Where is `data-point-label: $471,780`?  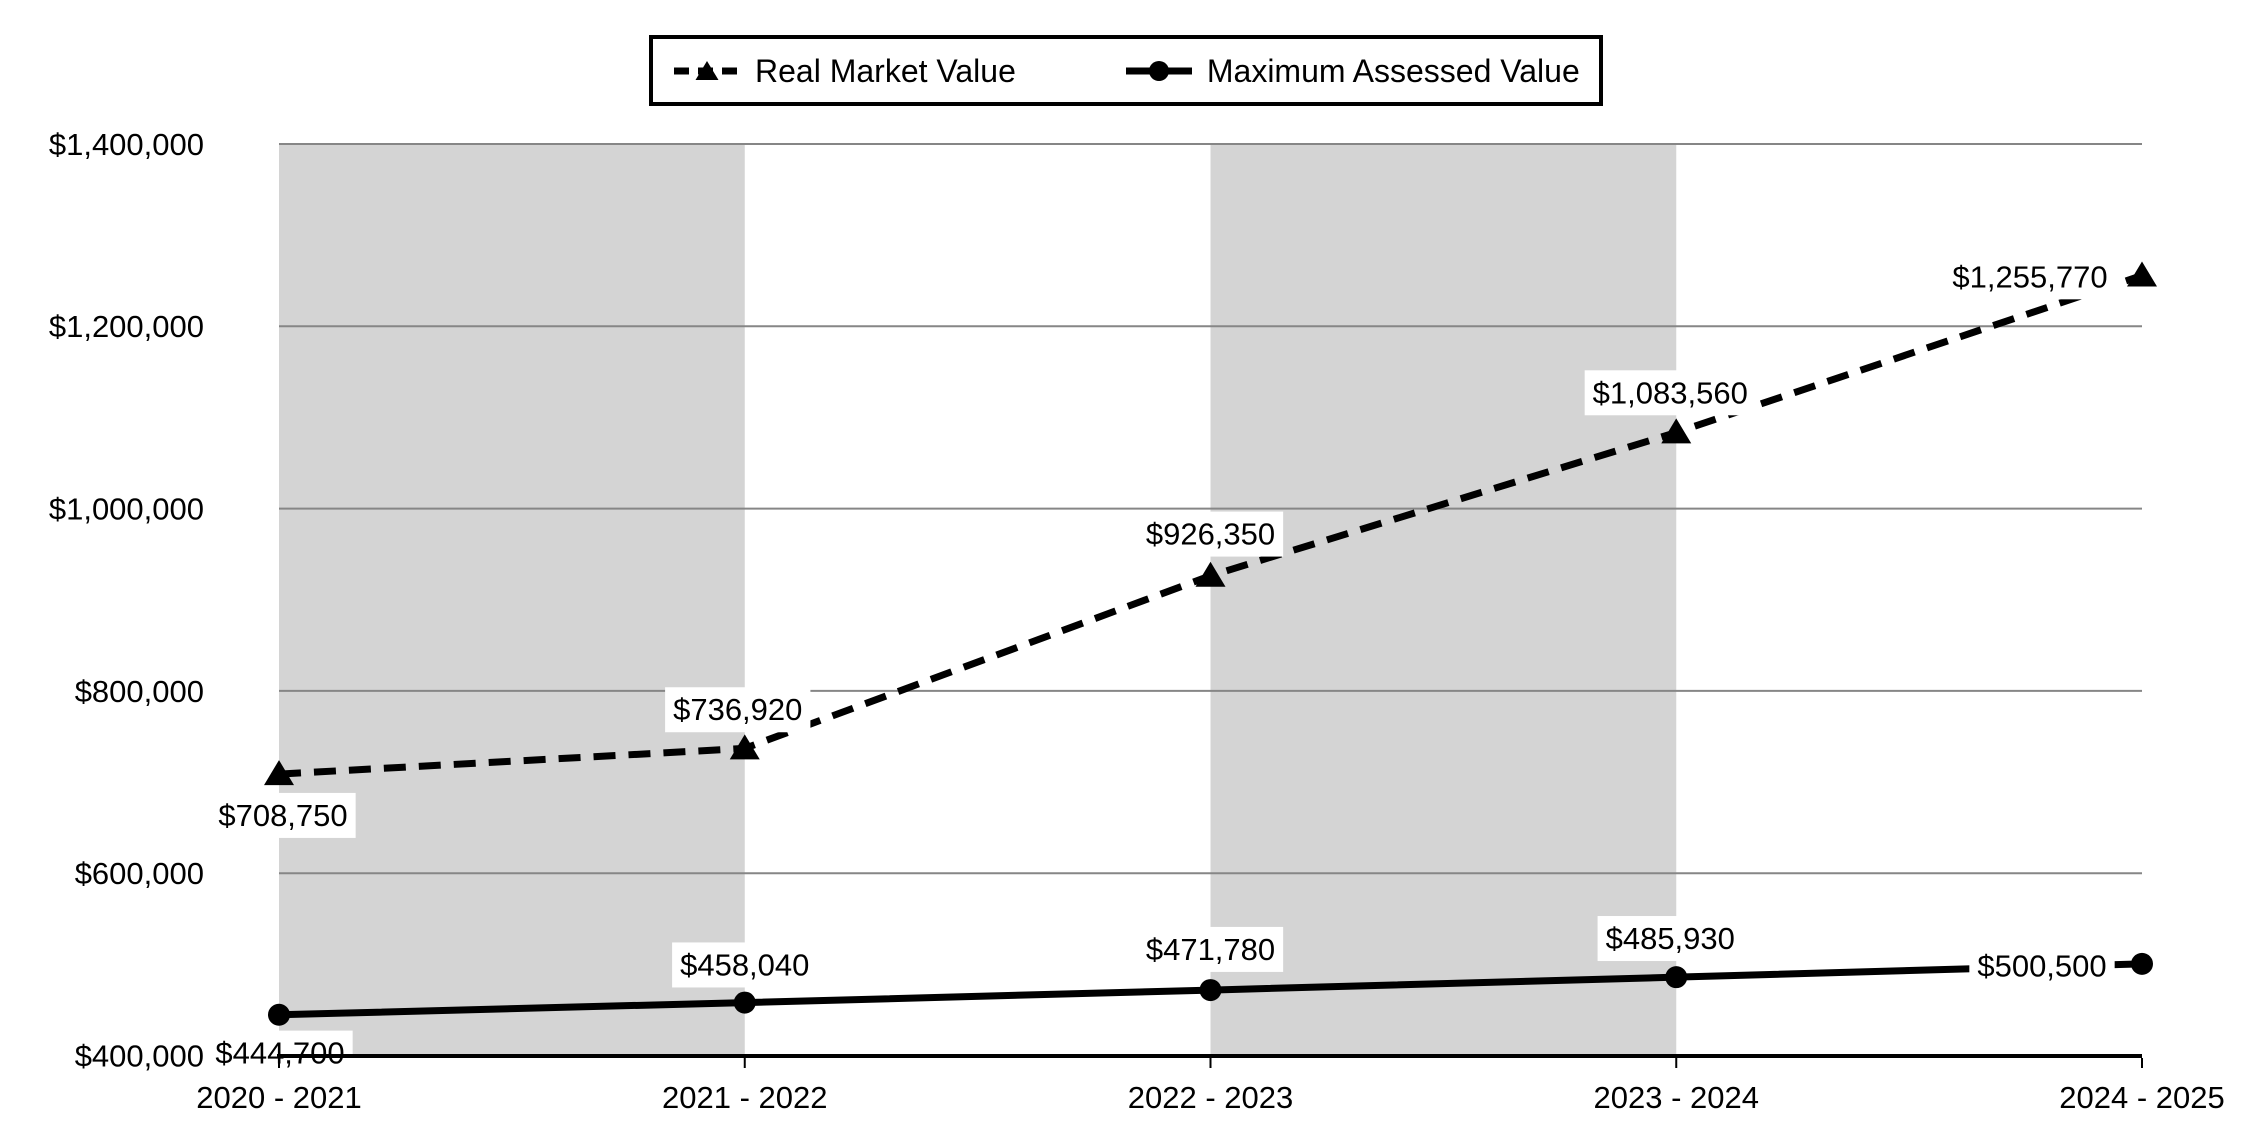 data-point-label: $471,780 is located at coordinates (1210, 949).